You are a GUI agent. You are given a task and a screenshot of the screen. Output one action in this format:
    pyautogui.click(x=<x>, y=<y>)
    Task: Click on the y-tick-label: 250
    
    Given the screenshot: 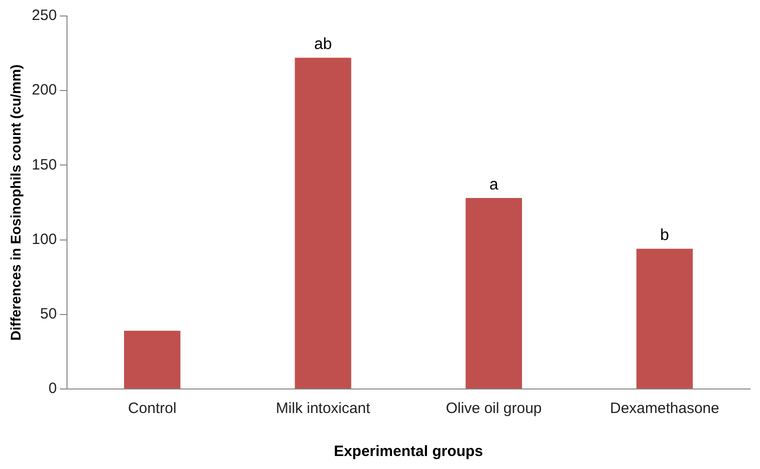 What is the action you would take?
    pyautogui.click(x=44, y=15)
    